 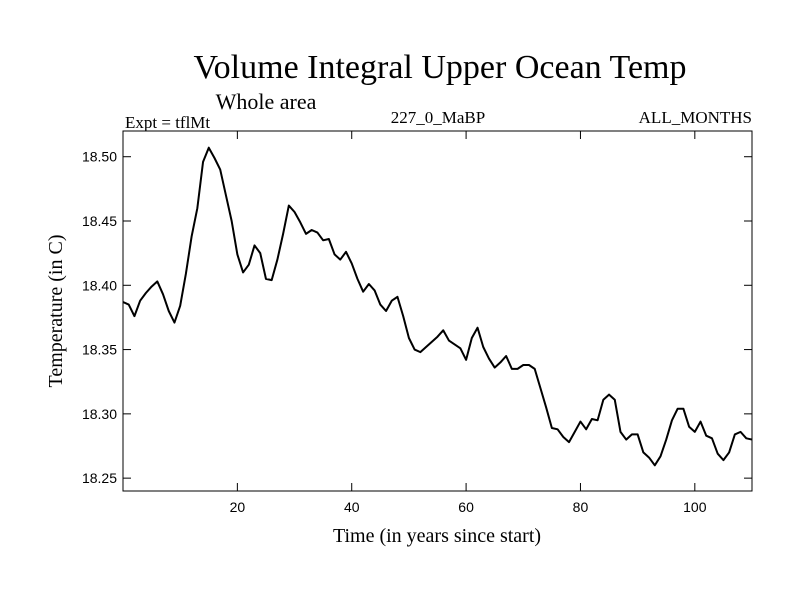 What do you see at coordinates (440, 67) in the screenshot?
I see `chart-title: Volume Integral Upper Ocean Temp` at bounding box center [440, 67].